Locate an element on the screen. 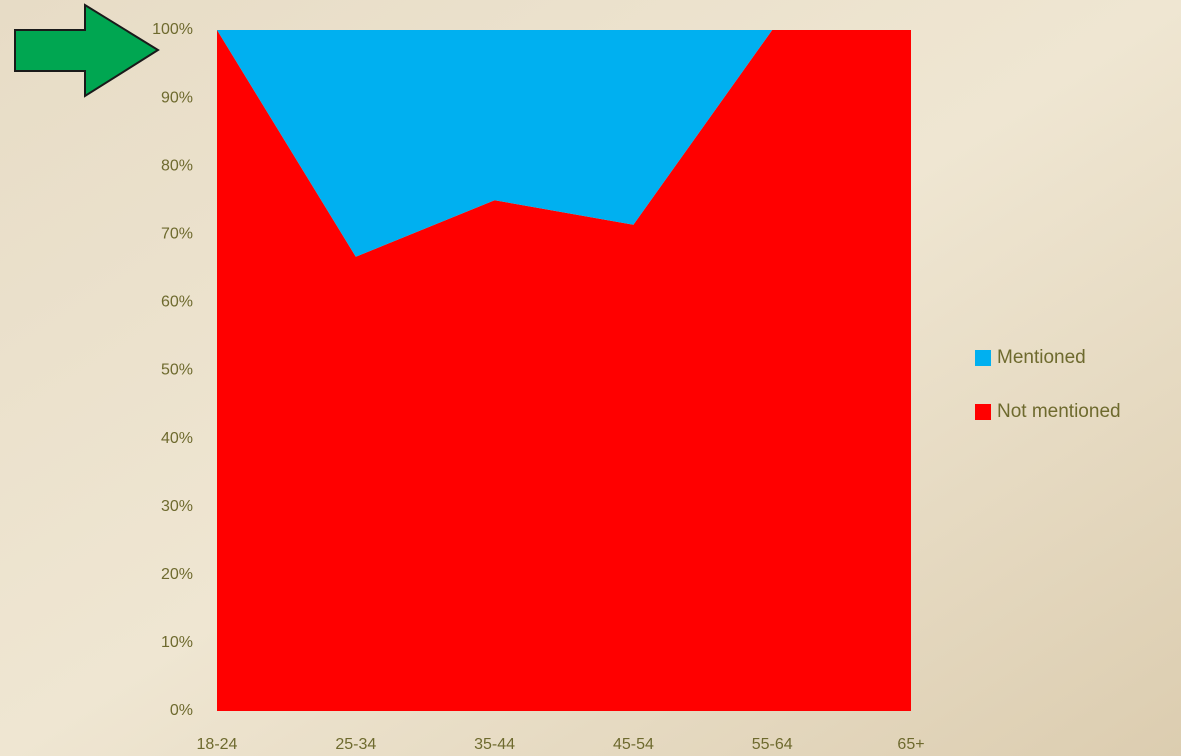 This screenshot has height=756, width=1181. y-tick-label: 90% is located at coordinates (177, 97).